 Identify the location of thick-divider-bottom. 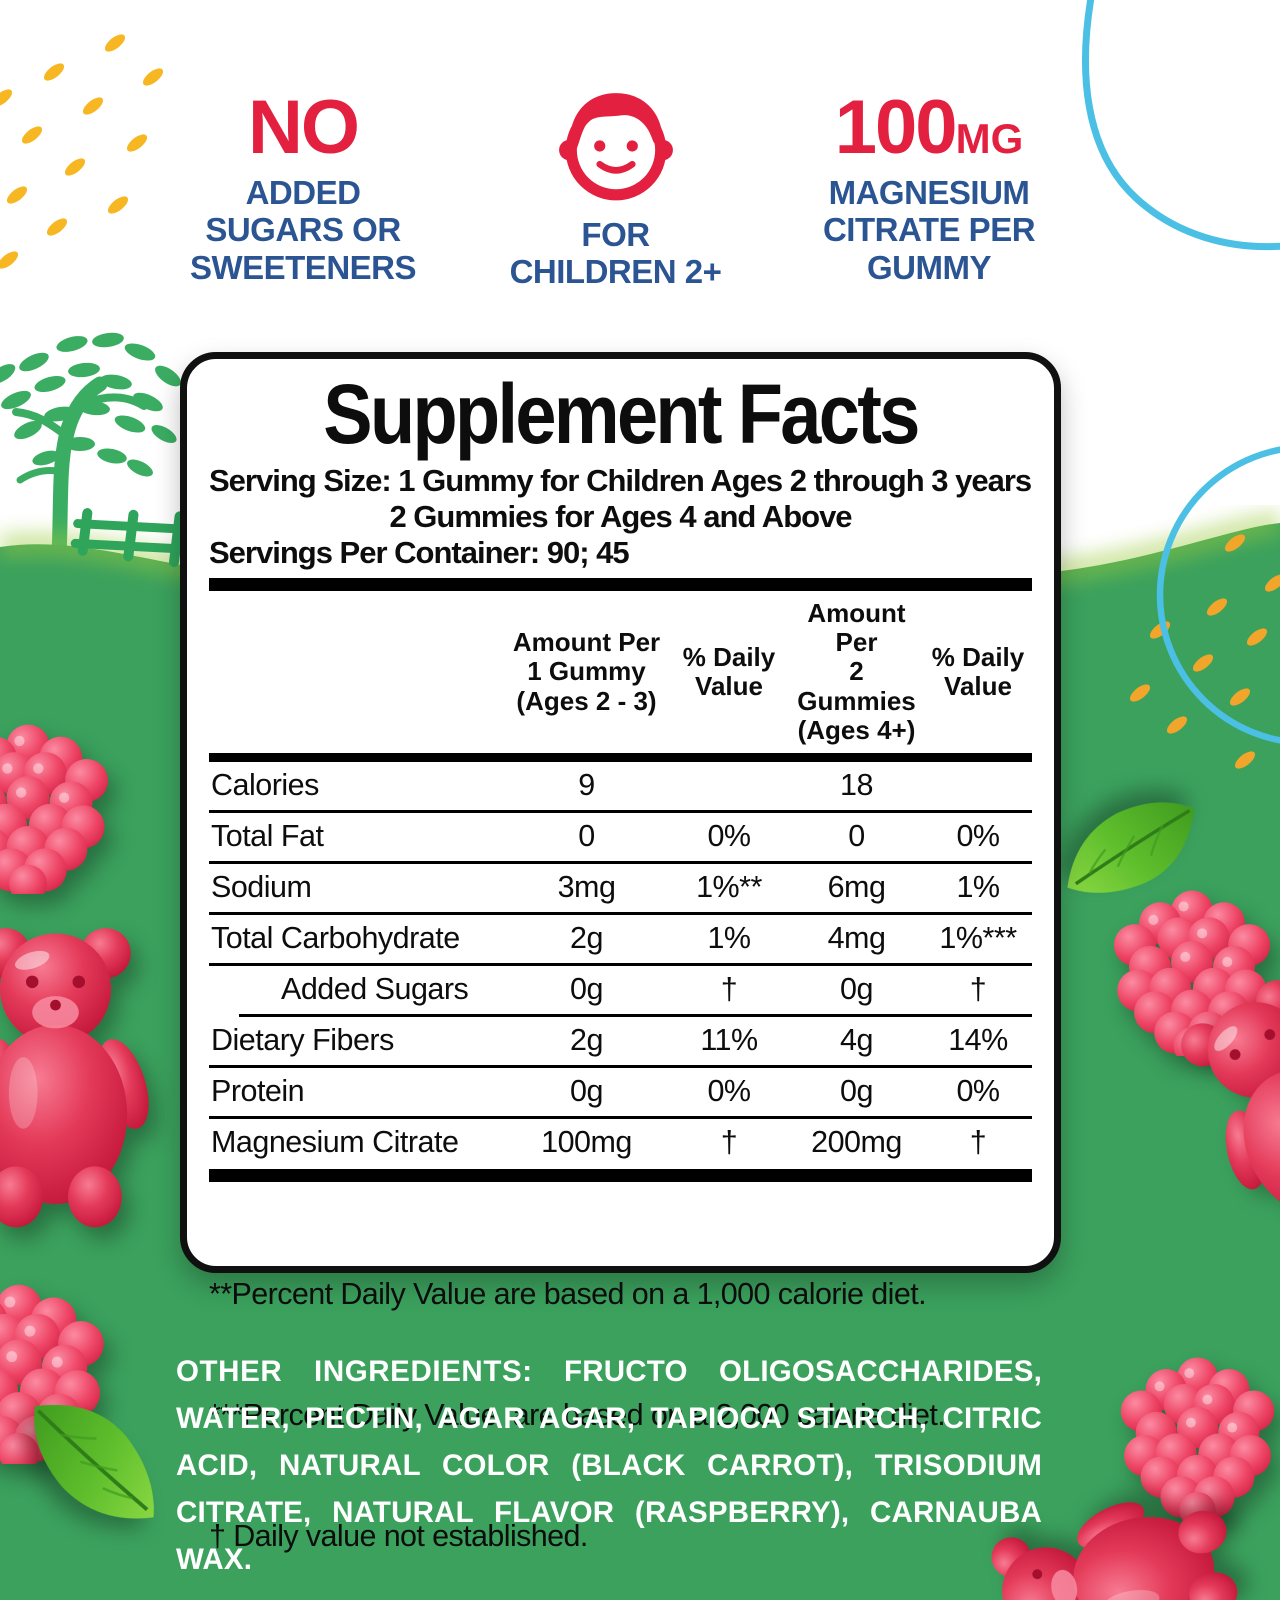
(620, 1175).